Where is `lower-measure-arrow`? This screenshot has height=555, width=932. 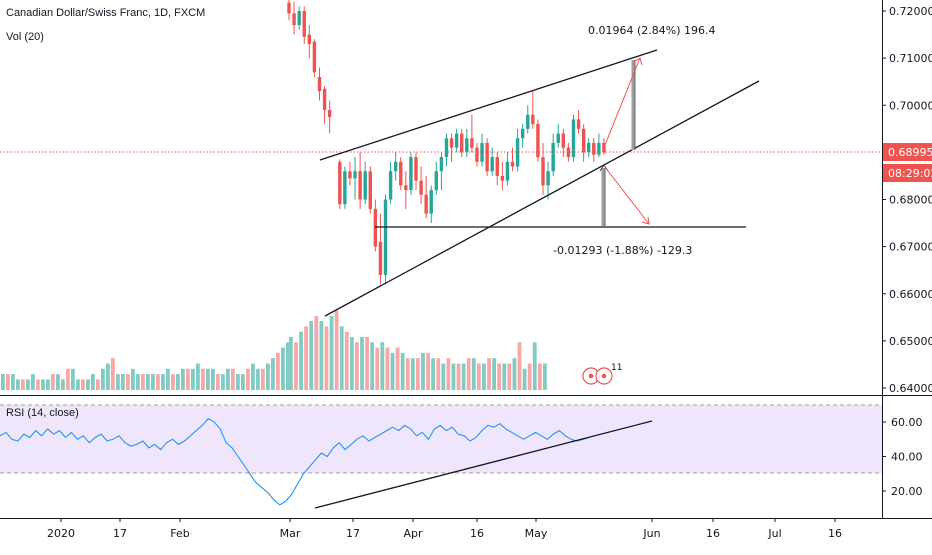 lower-measure-arrow is located at coordinates (627, 195).